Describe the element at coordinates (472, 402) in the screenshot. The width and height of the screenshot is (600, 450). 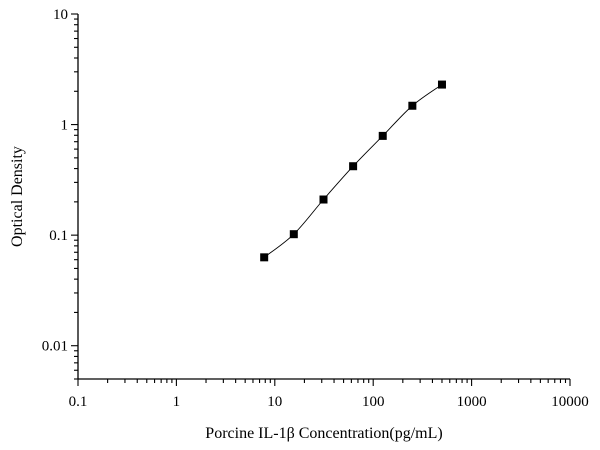
I see `x-tick-label: 1000` at that location.